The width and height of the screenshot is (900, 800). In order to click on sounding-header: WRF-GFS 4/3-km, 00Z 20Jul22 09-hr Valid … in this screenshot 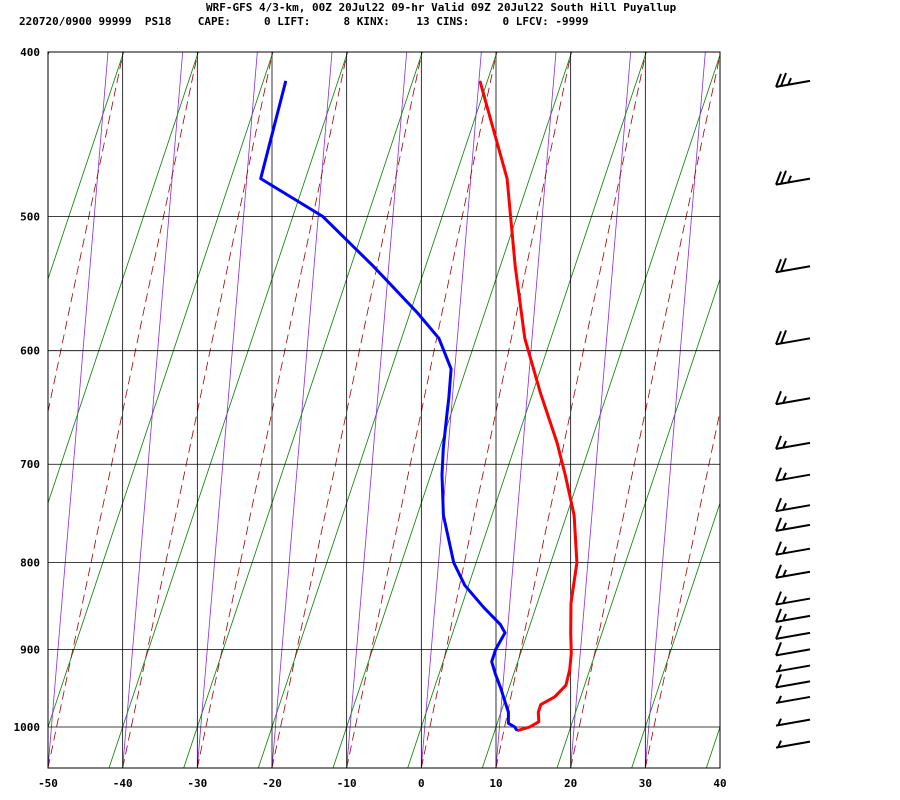, I will do `click(450, 16)`.